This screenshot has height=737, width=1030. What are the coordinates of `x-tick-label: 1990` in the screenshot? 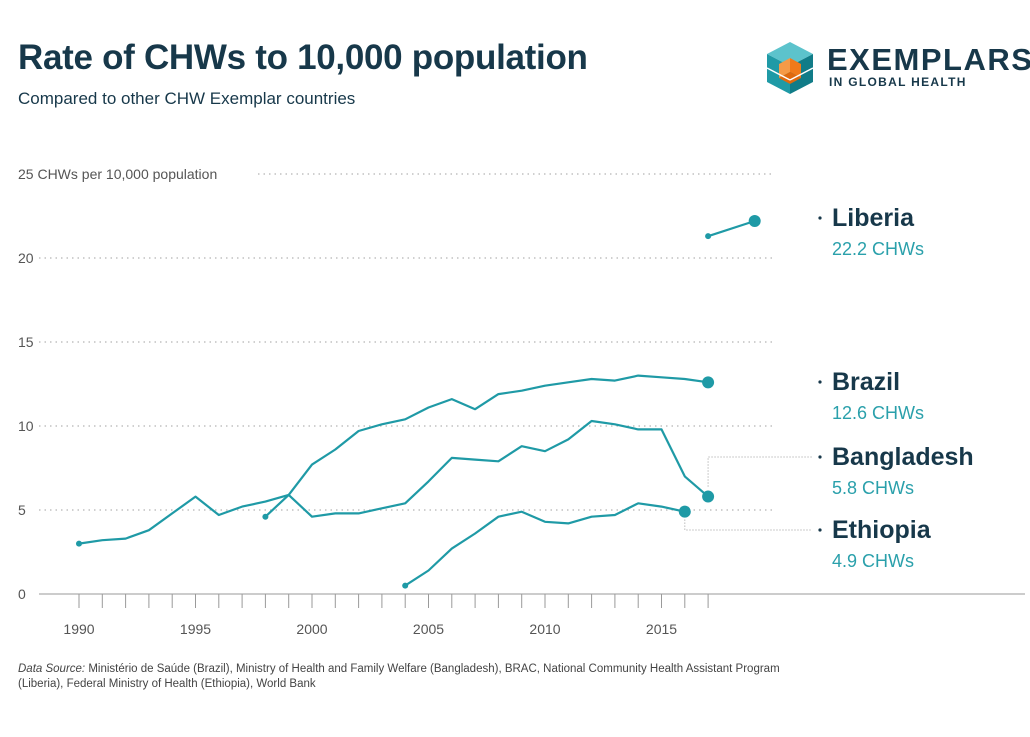 It's located at (78, 629).